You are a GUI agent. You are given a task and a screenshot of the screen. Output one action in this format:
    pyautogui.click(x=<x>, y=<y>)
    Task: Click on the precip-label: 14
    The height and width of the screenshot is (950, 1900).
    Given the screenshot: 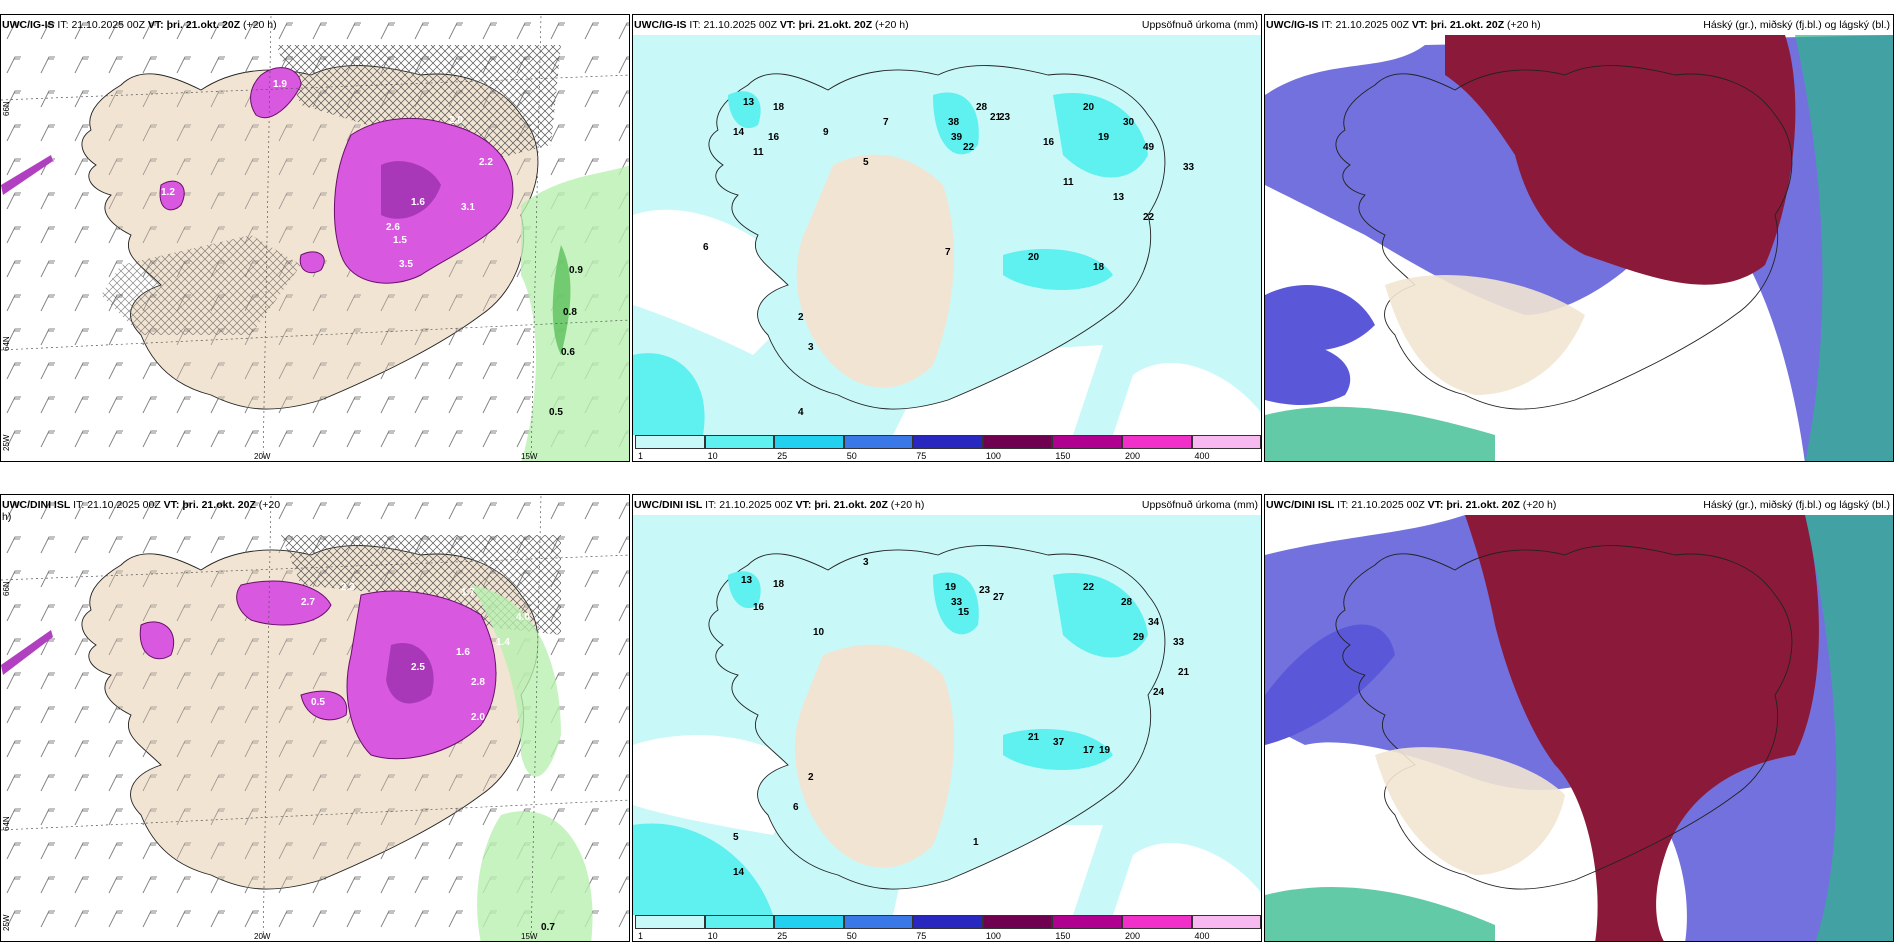 What is the action you would take?
    pyautogui.click(x=739, y=132)
    